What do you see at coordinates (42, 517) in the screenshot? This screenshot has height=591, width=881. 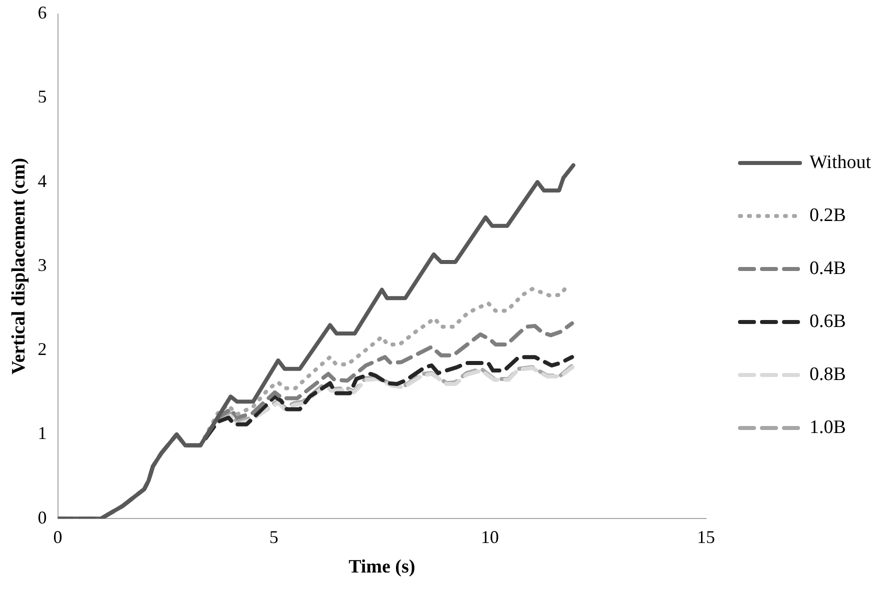 I see `y-tick-label: 0` at bounding box center [42, 517].